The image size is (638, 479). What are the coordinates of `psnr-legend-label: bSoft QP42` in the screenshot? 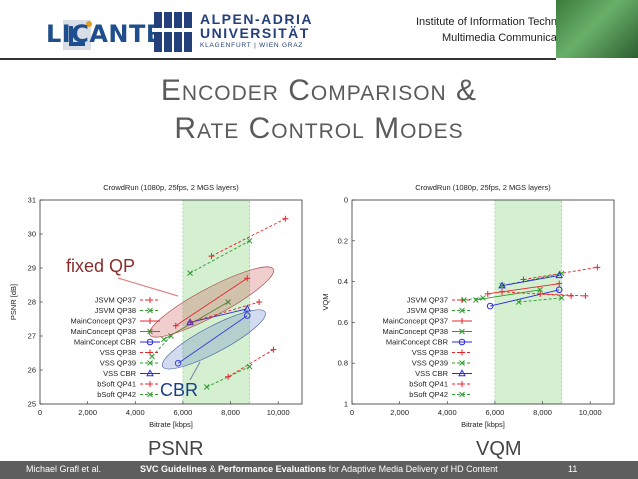 It's located at (116, 394).